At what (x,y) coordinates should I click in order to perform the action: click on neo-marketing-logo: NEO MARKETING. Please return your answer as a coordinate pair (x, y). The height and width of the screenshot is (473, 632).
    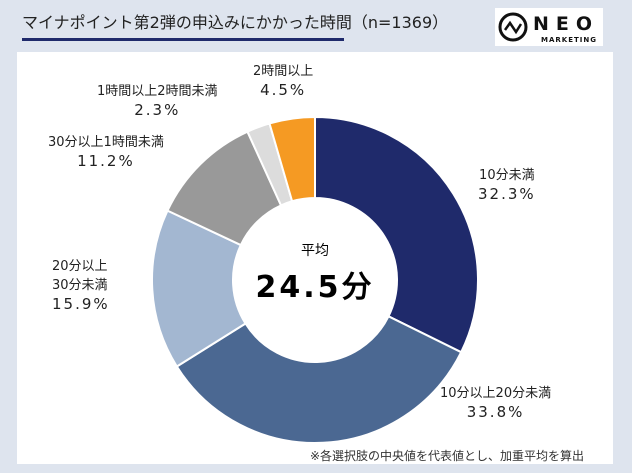
    Looking at the image, I should click on (549, 27).